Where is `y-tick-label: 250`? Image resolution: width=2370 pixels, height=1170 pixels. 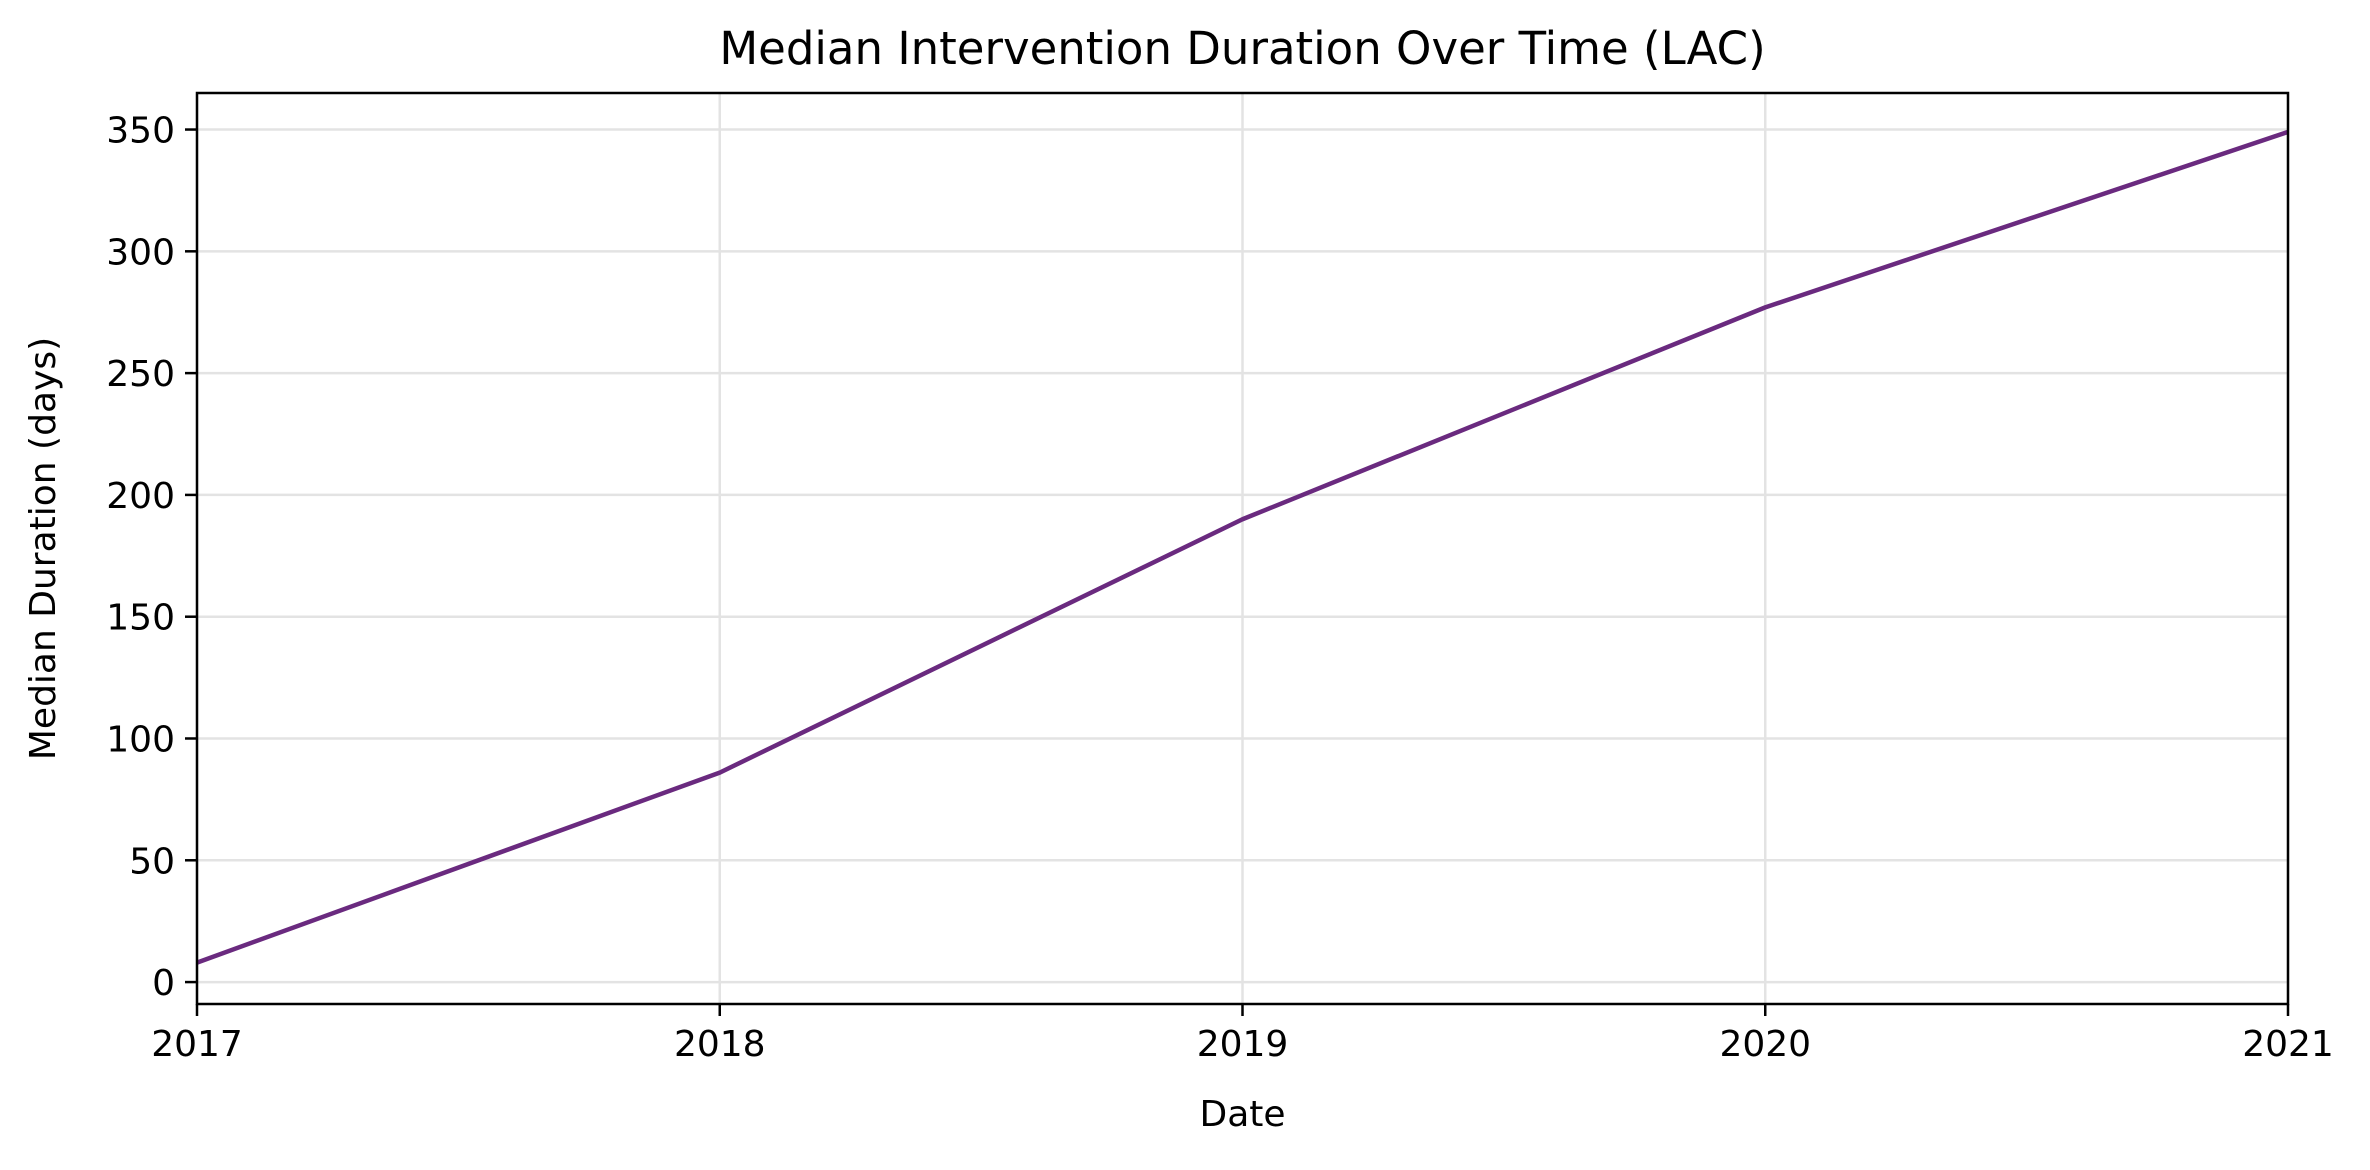 y-tick-label: 250 is located at coordinates (140, 374).